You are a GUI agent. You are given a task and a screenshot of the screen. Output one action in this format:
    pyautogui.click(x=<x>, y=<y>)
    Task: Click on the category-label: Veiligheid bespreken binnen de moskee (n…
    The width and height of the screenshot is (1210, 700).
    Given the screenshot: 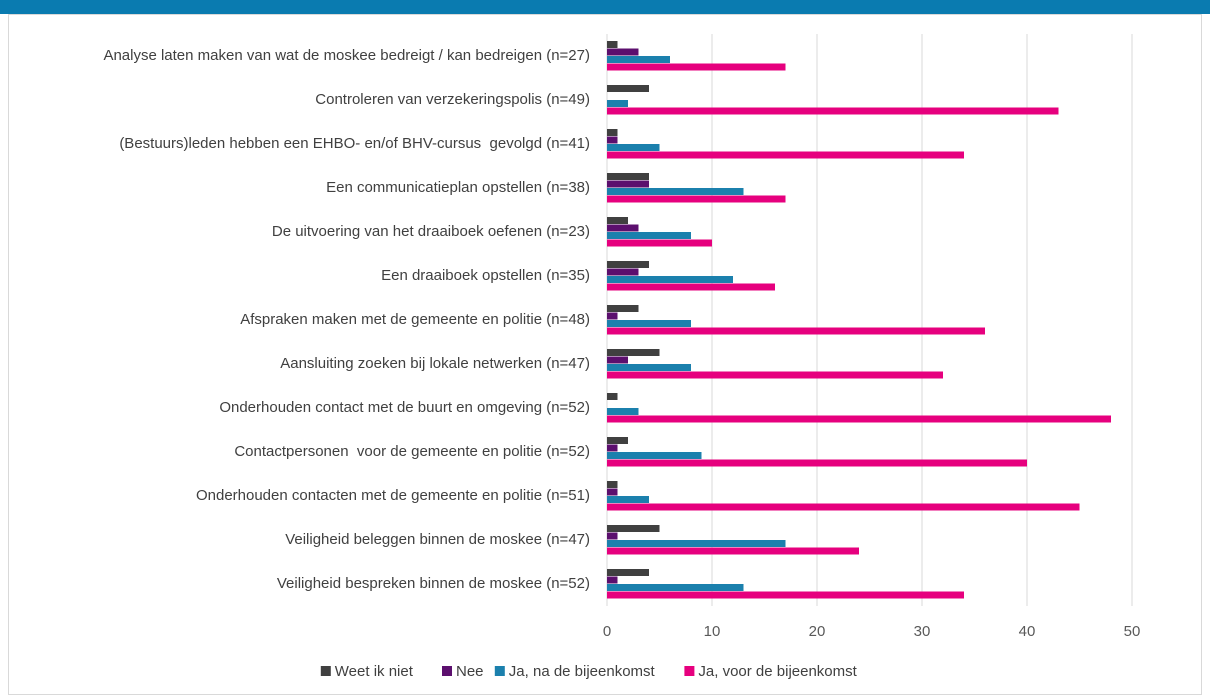 What is the action you would take?
    pyautogui.click(x=433, y=583)
    